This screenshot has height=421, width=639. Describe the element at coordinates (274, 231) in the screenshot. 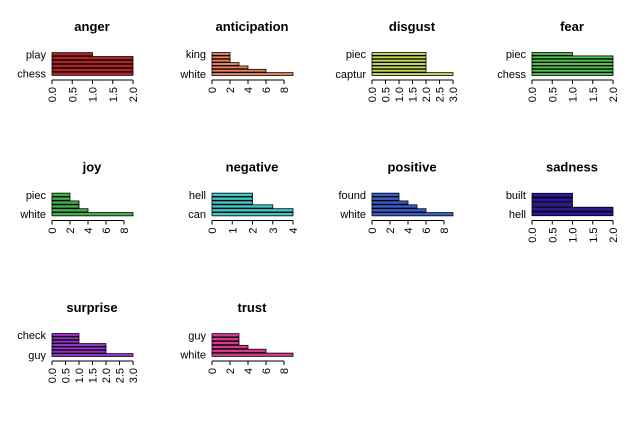

I see `x-tick-label: 3` at that location.